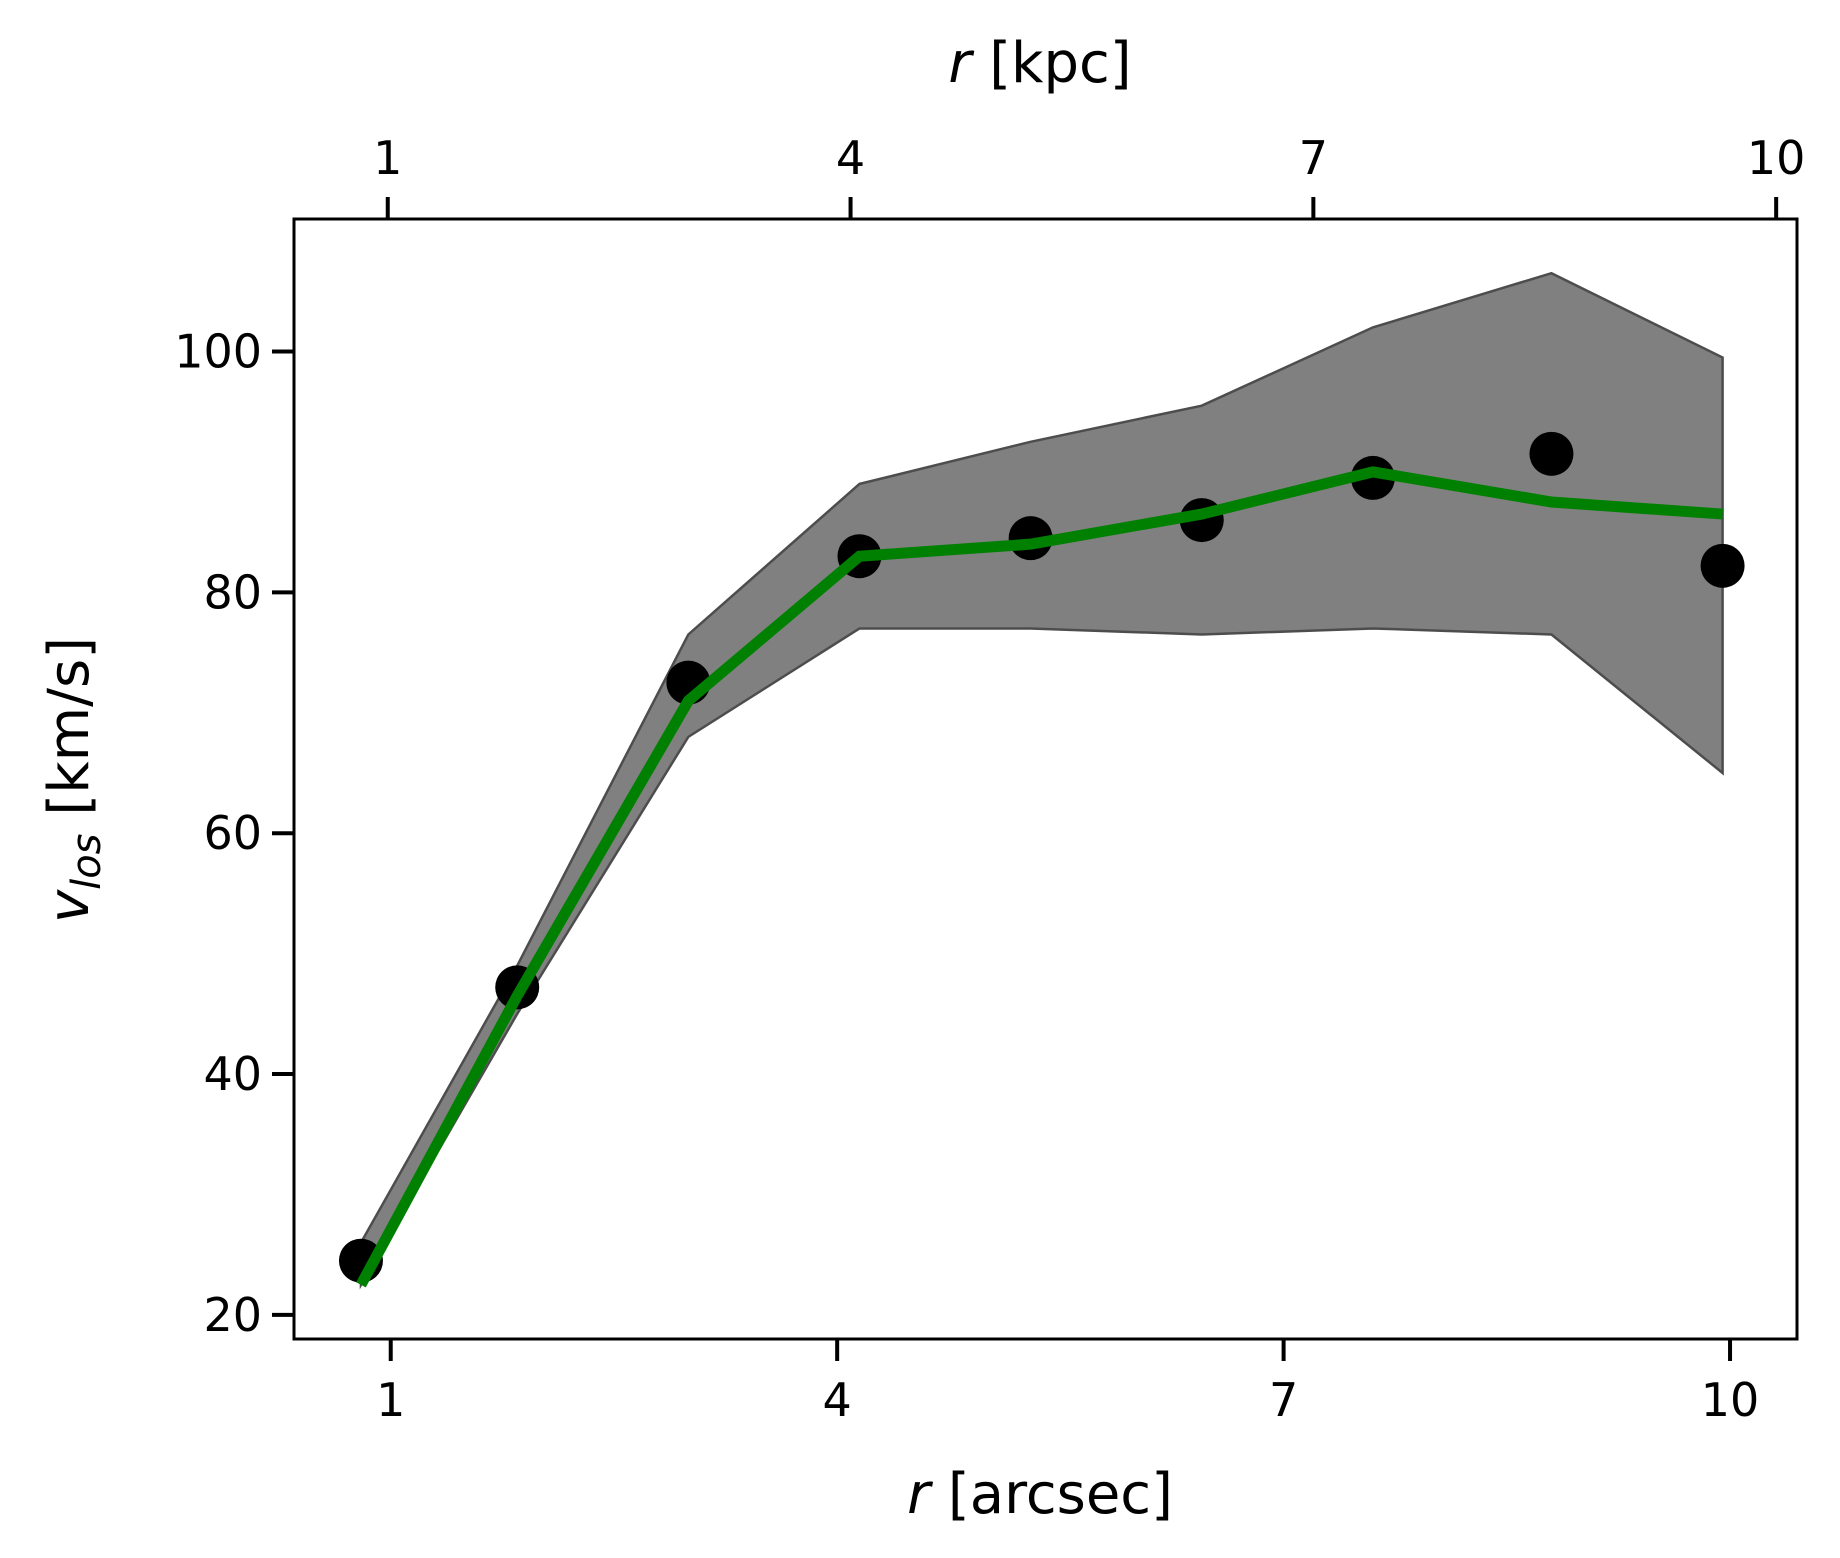  Describe the element at coordinates (218, 351) in the screenshot. I see `y-tick-label: 100` at that location.